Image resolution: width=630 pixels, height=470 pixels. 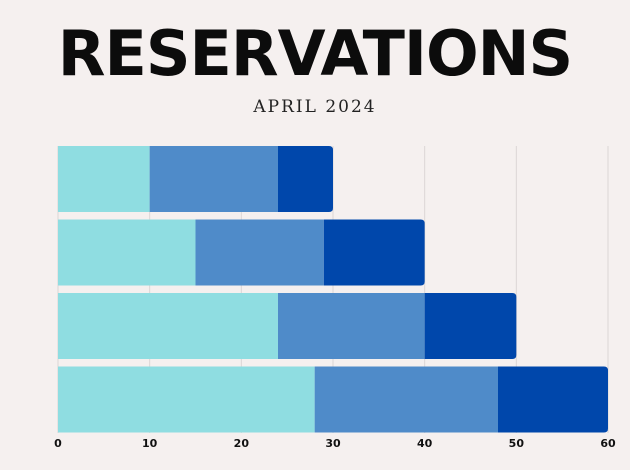 I want to click on bar-segment-row4-series1, so click(x=186, y=399).